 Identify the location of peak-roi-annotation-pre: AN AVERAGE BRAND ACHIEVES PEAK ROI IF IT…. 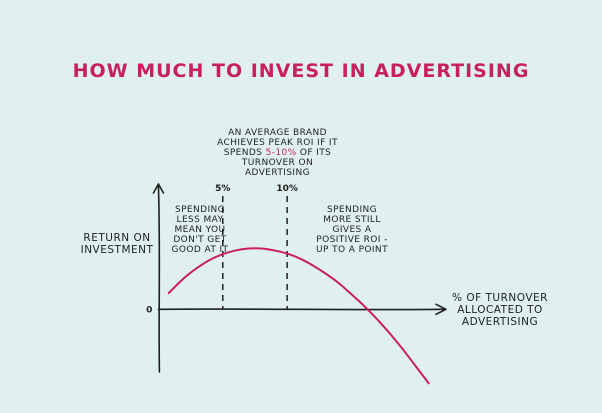
(277, 143).